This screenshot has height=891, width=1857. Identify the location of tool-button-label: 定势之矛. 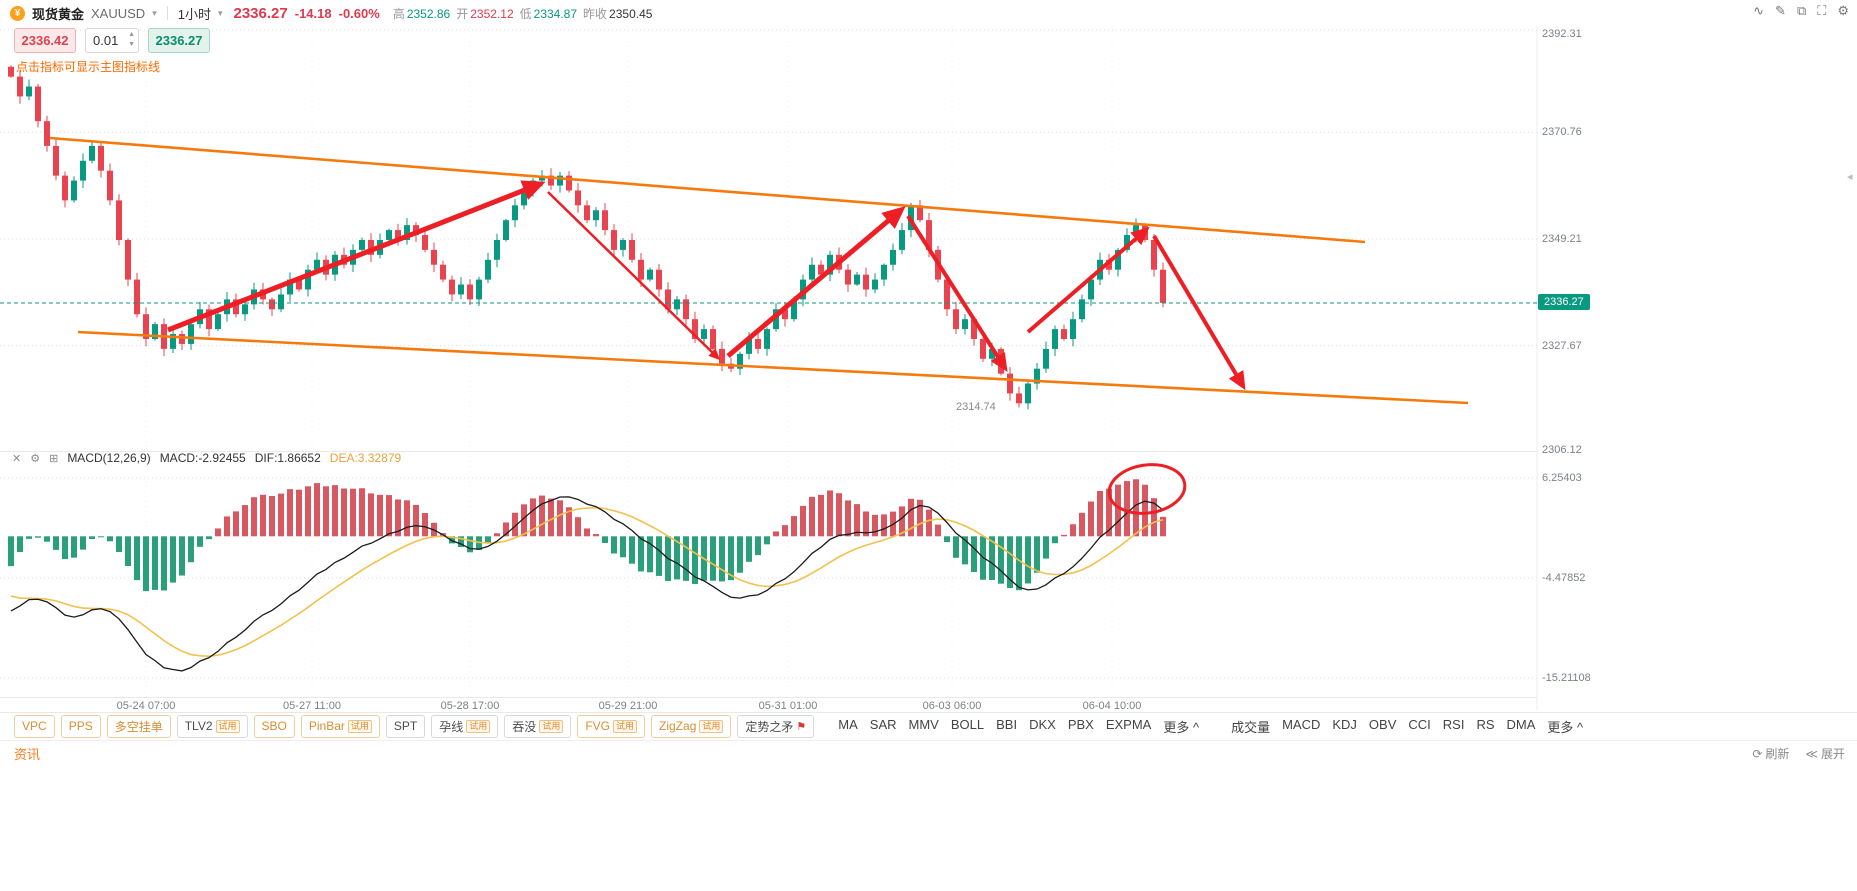
(769, 726).